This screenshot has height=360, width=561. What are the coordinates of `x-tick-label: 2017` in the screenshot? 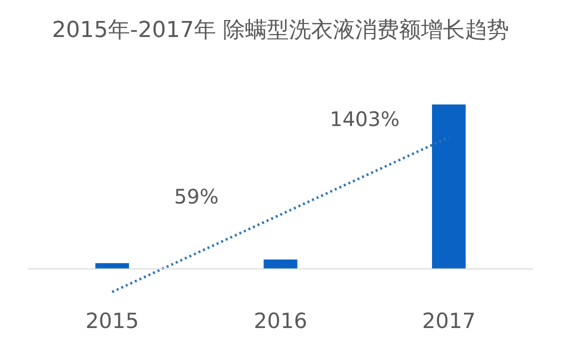 It's located at (449, 320).